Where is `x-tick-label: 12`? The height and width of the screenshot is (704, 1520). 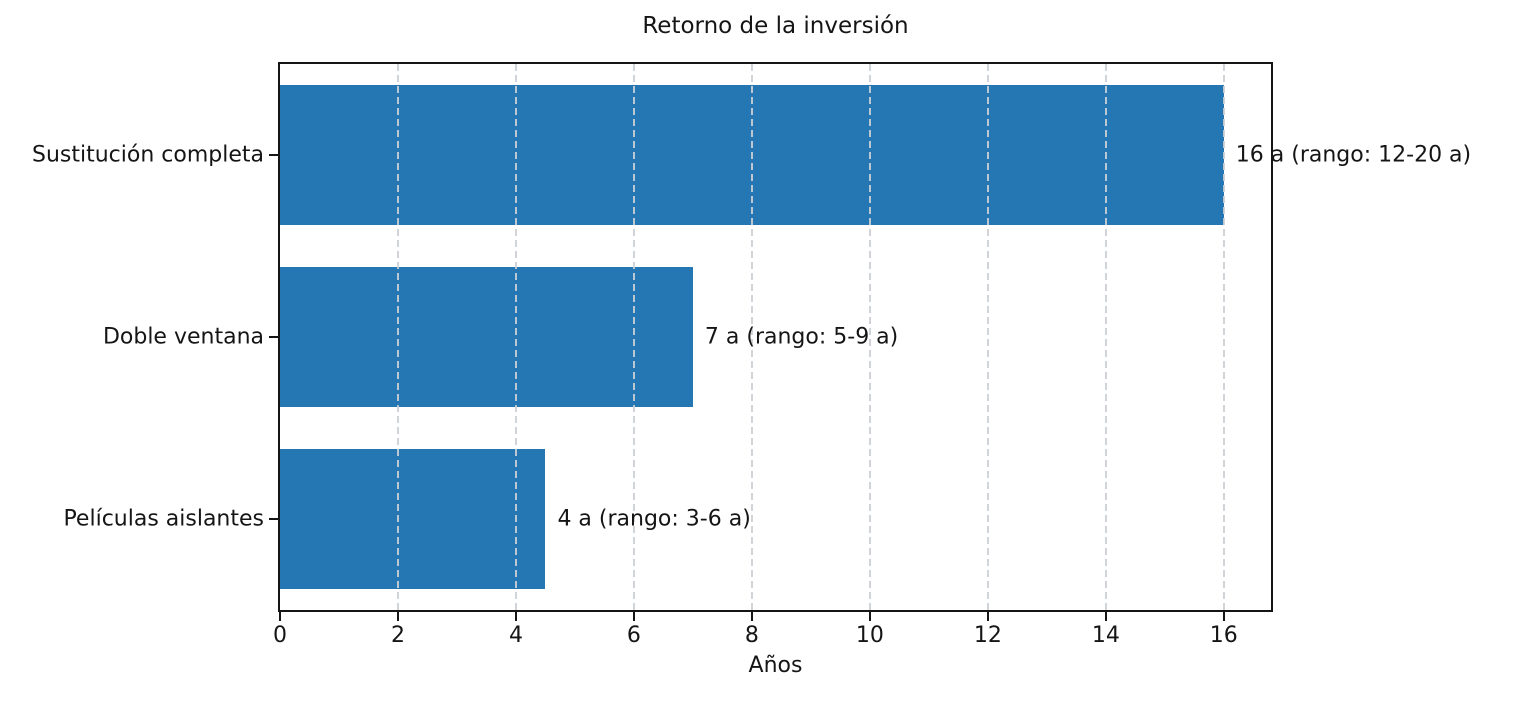
x-tick-label: 12 is located at coordinates (987, 635).